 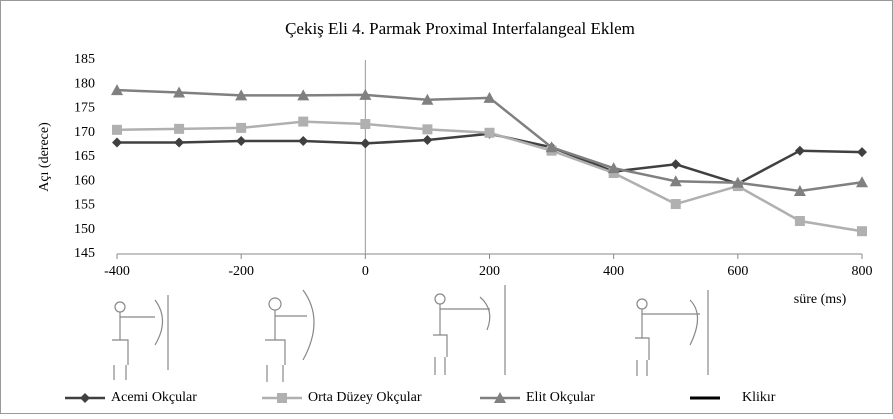 I want to click on x-tick-label: 200, so click(x=489, y=271).